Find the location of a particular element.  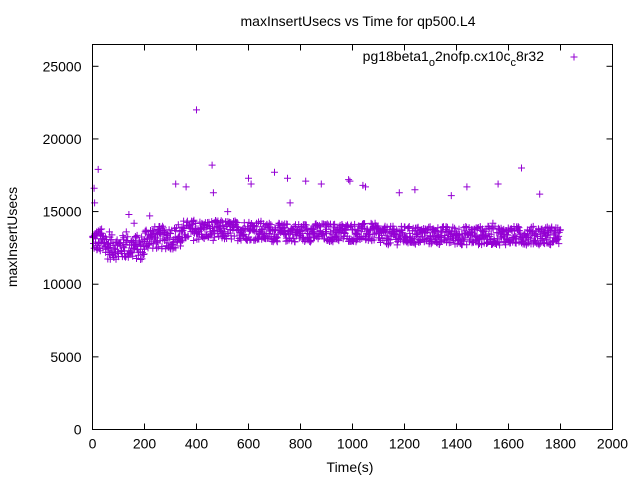

legend-part-d: c is located at coordinates (513, 63).